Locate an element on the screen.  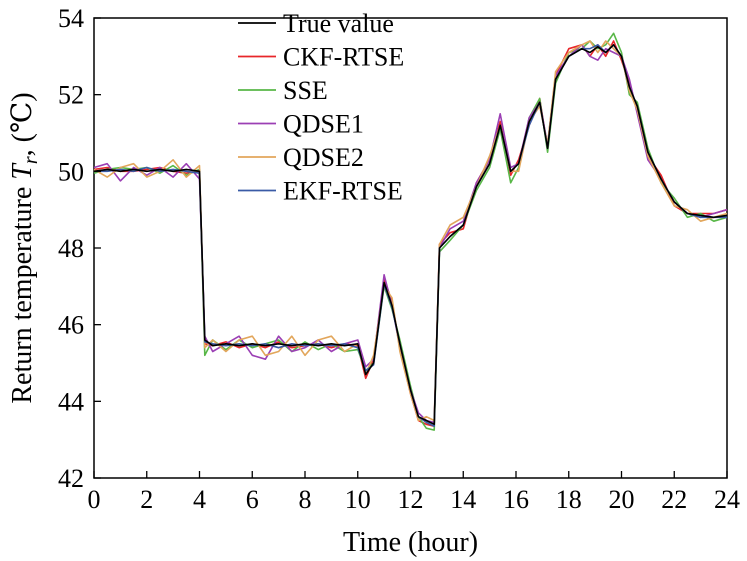
x-tick-label: 8 is located at coordinates (305, 499).